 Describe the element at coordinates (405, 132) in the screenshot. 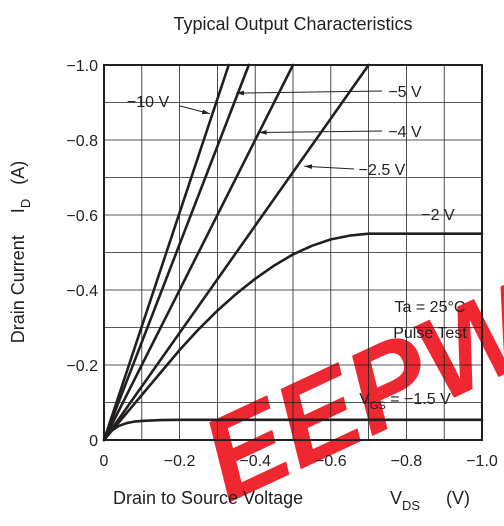

I see `curve-label-4-v: −4 V` at that location.